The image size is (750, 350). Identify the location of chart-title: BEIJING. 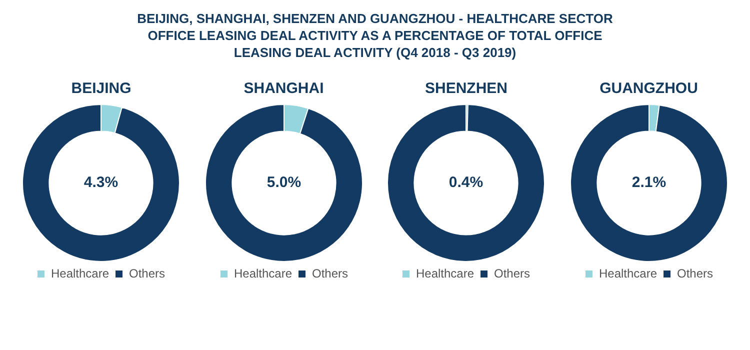
(101, 89).